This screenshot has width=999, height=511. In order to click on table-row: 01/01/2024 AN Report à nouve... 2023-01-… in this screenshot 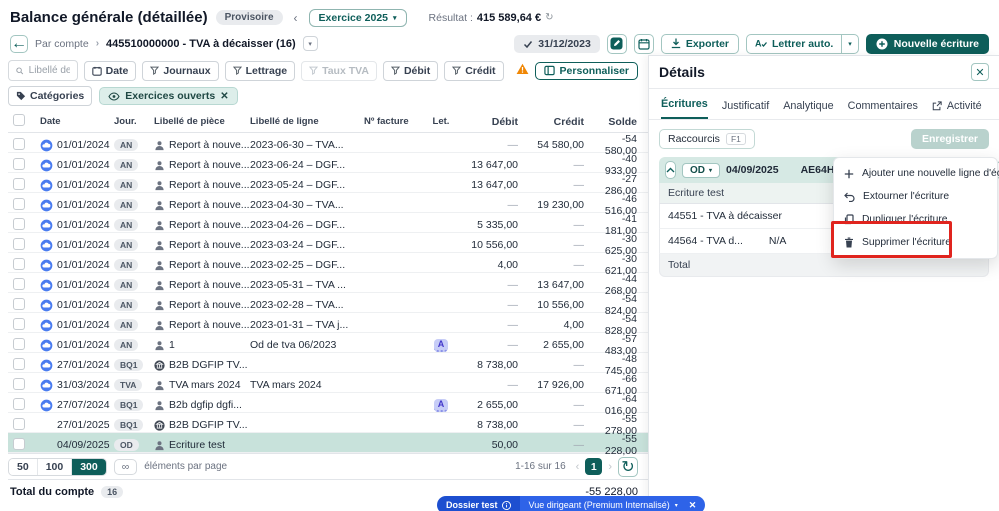, I will do `click(328, 325)`.